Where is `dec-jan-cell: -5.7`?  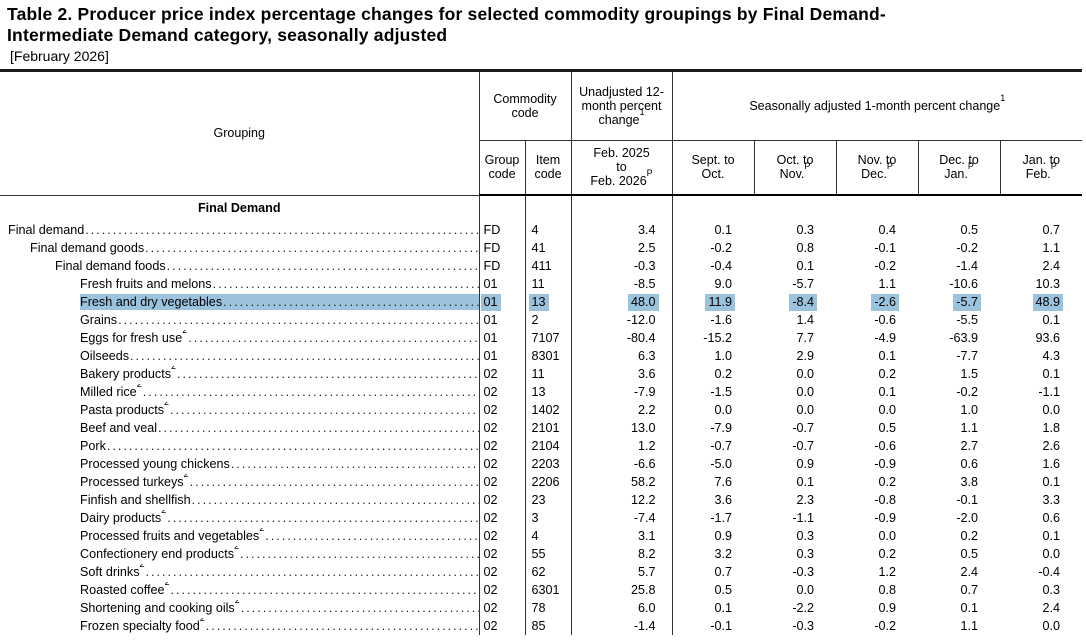 dec-jan-cell: -5.7 is located at coordinates (959, 302).